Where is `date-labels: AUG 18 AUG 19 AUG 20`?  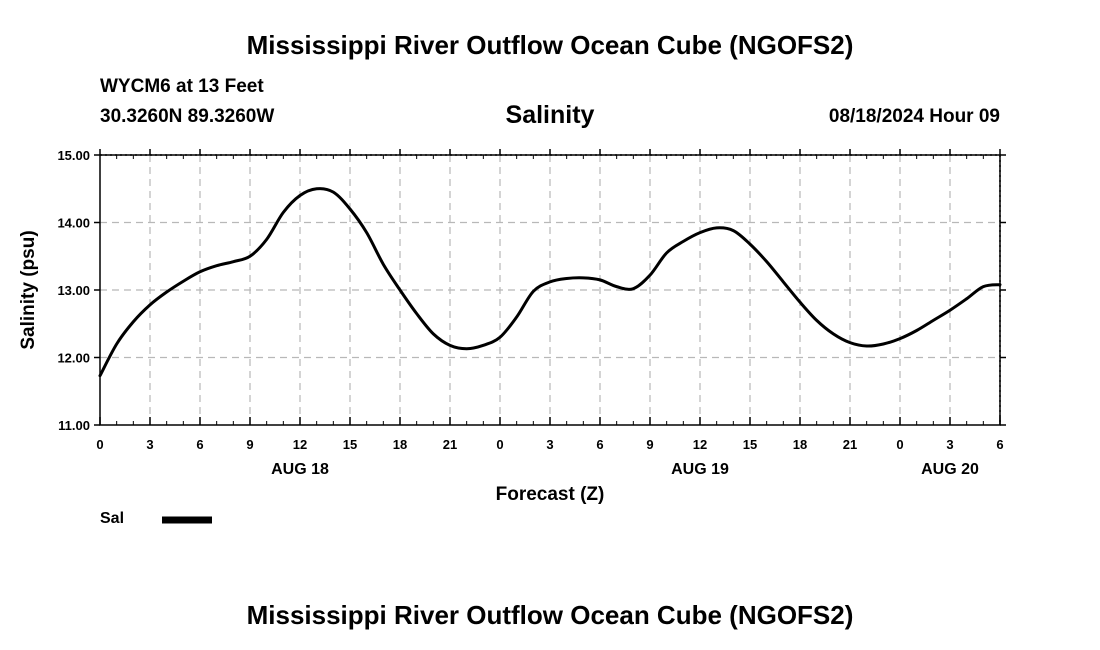 date-labels: AUG 18 AUG 19 AUG 20 is located at coordinates (625, 469).